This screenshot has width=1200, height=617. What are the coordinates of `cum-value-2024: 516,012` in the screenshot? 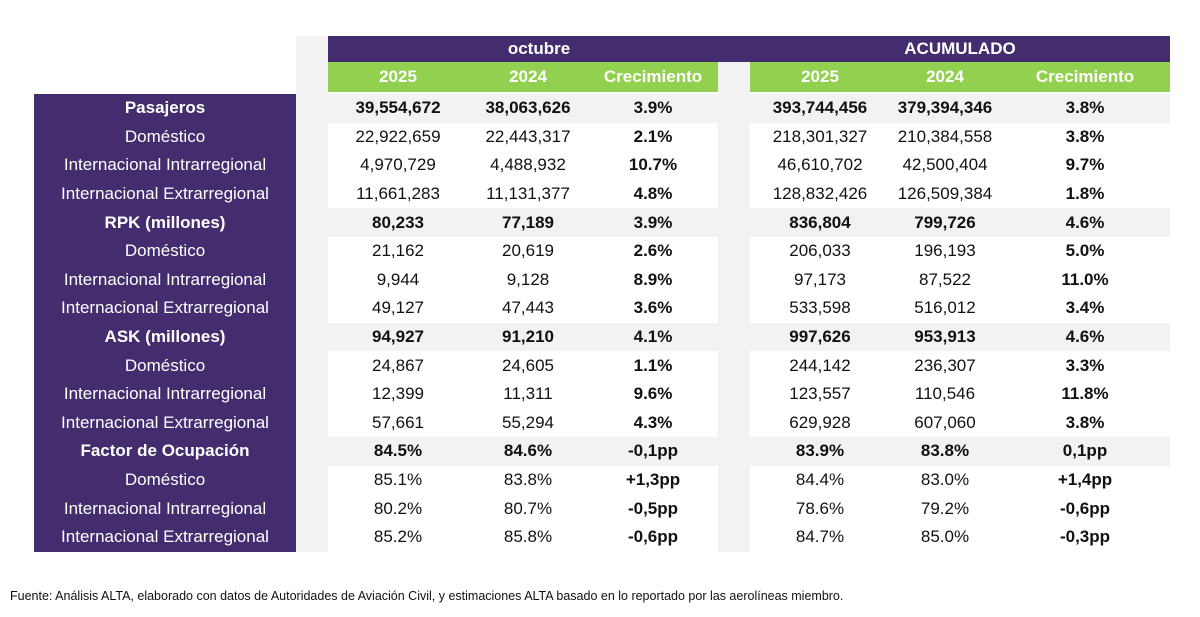 It's located at (945, 308).